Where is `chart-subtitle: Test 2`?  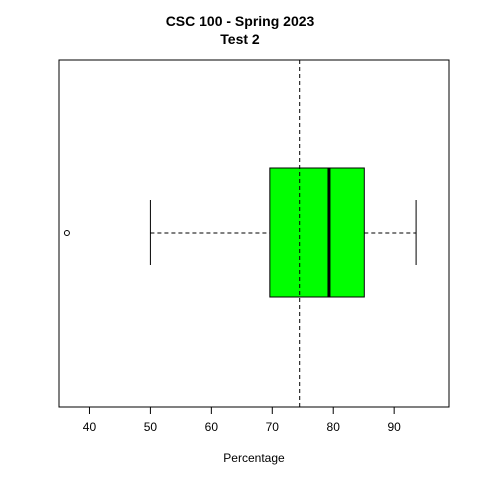
chart-subtitle: Test 2 is located at coordinates (240, 39).